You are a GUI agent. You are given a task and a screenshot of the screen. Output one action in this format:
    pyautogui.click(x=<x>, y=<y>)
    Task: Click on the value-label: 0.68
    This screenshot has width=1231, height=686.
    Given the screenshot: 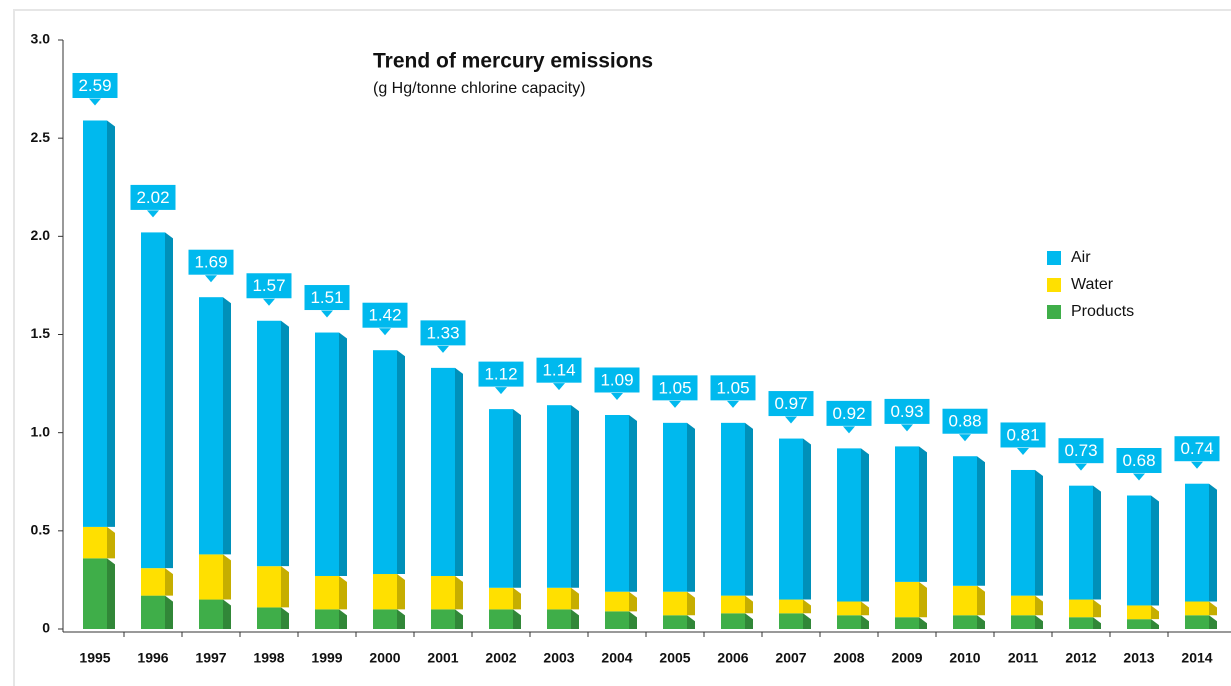 What is the action you would take?
    pyautogui.click(x=1138, y=460)
    